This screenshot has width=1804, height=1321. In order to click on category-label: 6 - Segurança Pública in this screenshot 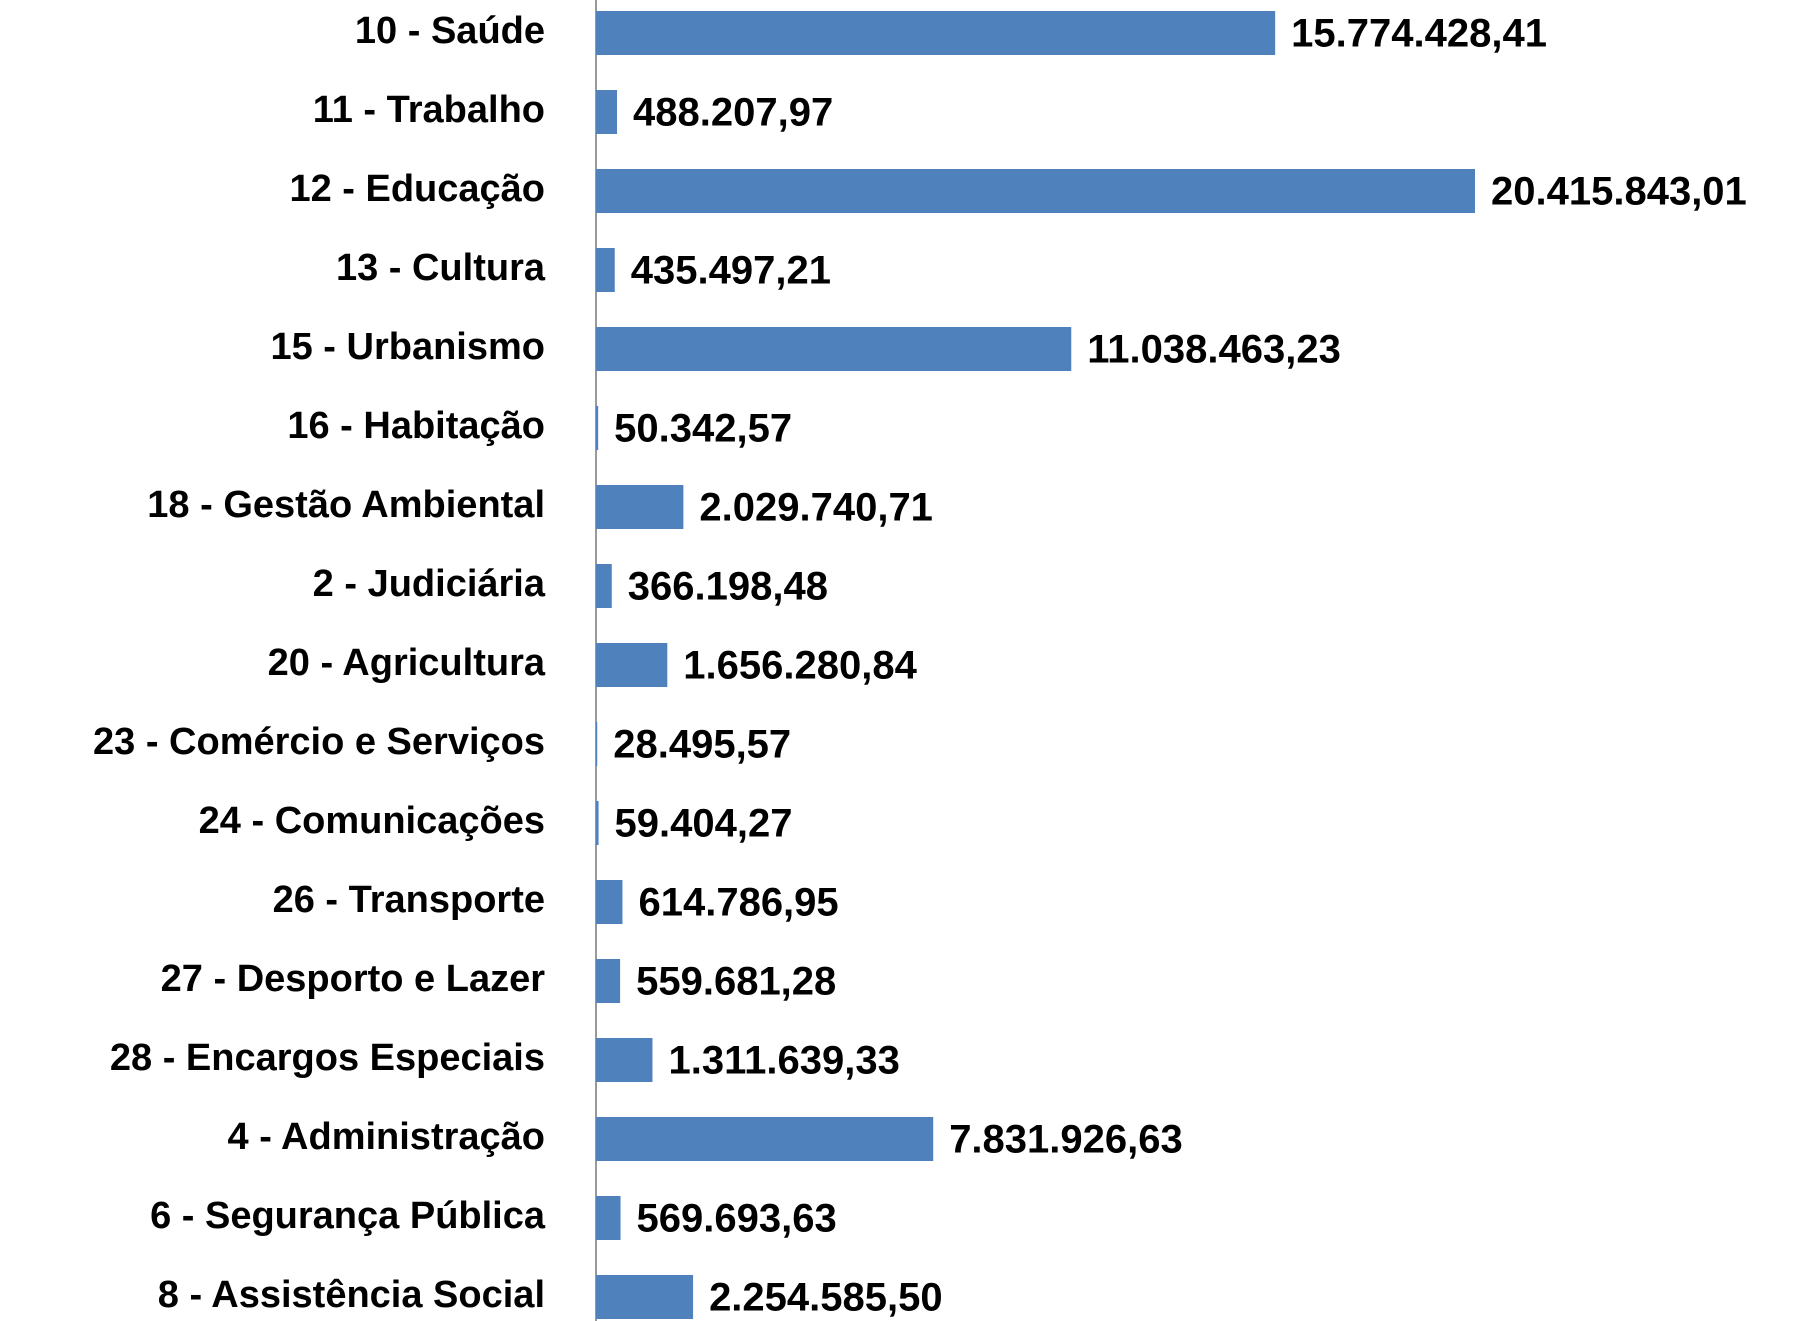, I will do `click(348, 1216)`.